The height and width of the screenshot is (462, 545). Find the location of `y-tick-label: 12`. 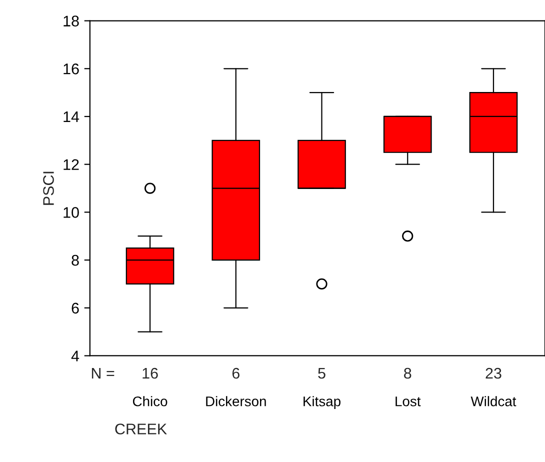

y-tick-label: 12 is located at coordinates (71, 164).